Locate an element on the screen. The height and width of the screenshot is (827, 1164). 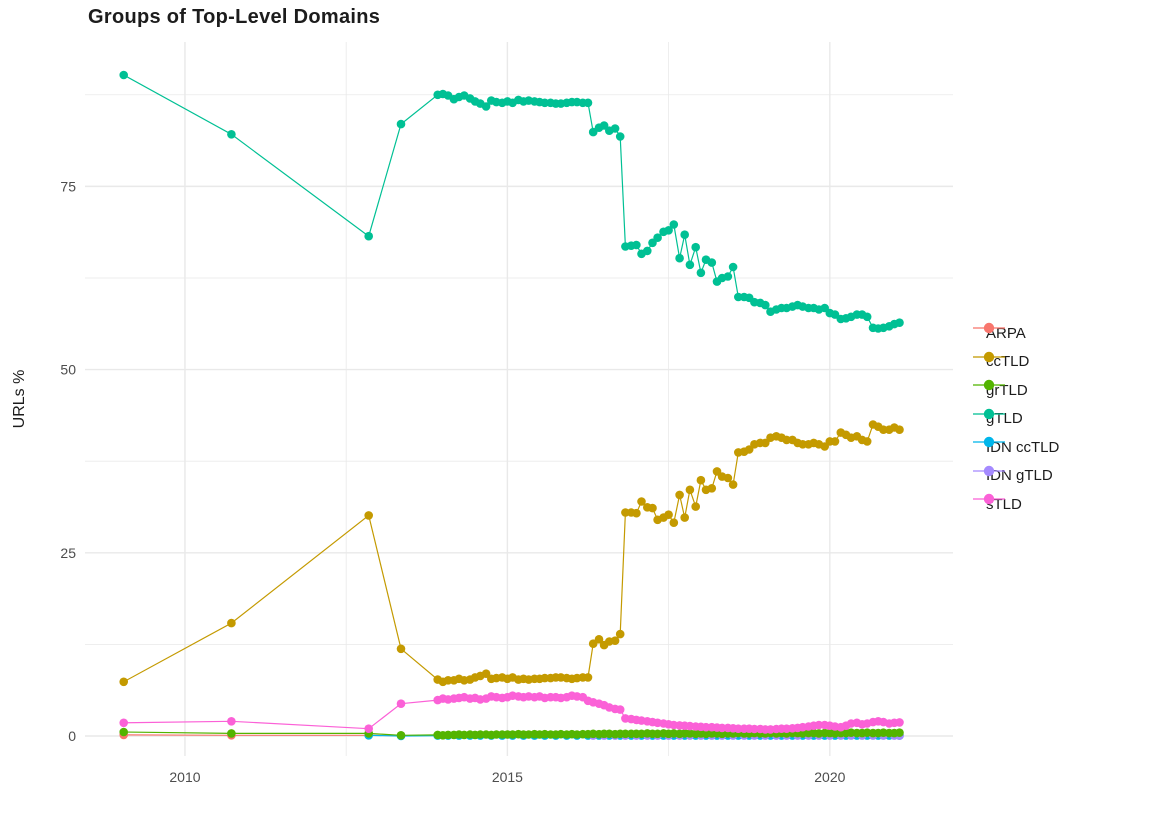
legend-item-ARPA: ARPA is located at coordinates (999, 333).